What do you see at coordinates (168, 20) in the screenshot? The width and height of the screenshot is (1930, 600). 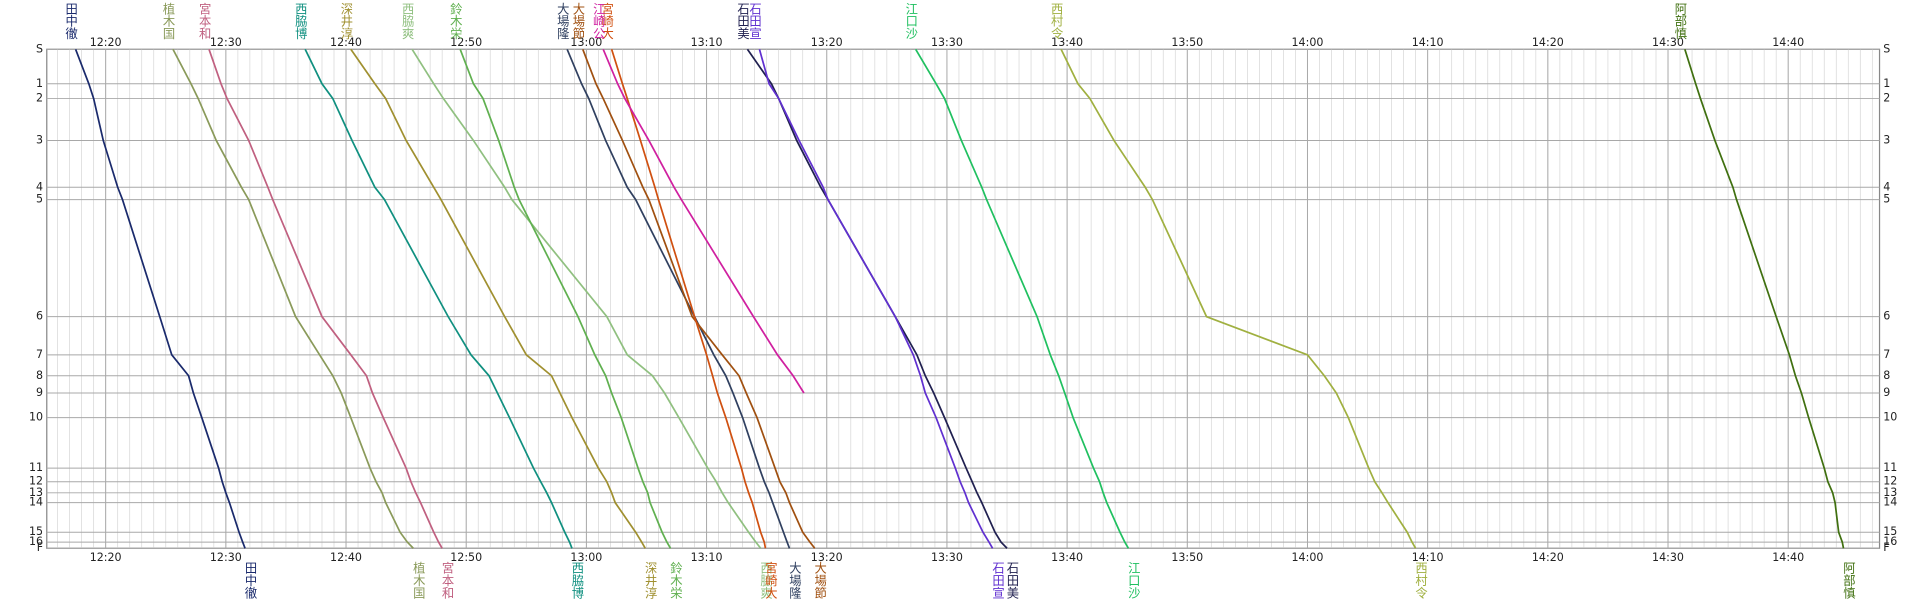 I see `runner-start-label: 植木国` at bounding box center [168, 20].